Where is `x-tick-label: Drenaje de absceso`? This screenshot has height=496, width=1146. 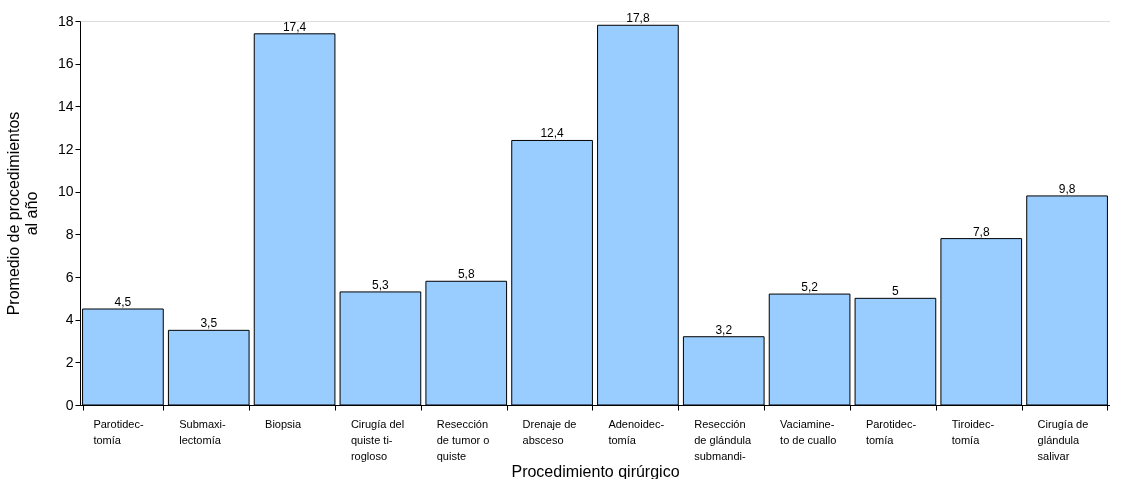
x-tick-label: Drenaje de absceso is located at coordinates (549, 431).